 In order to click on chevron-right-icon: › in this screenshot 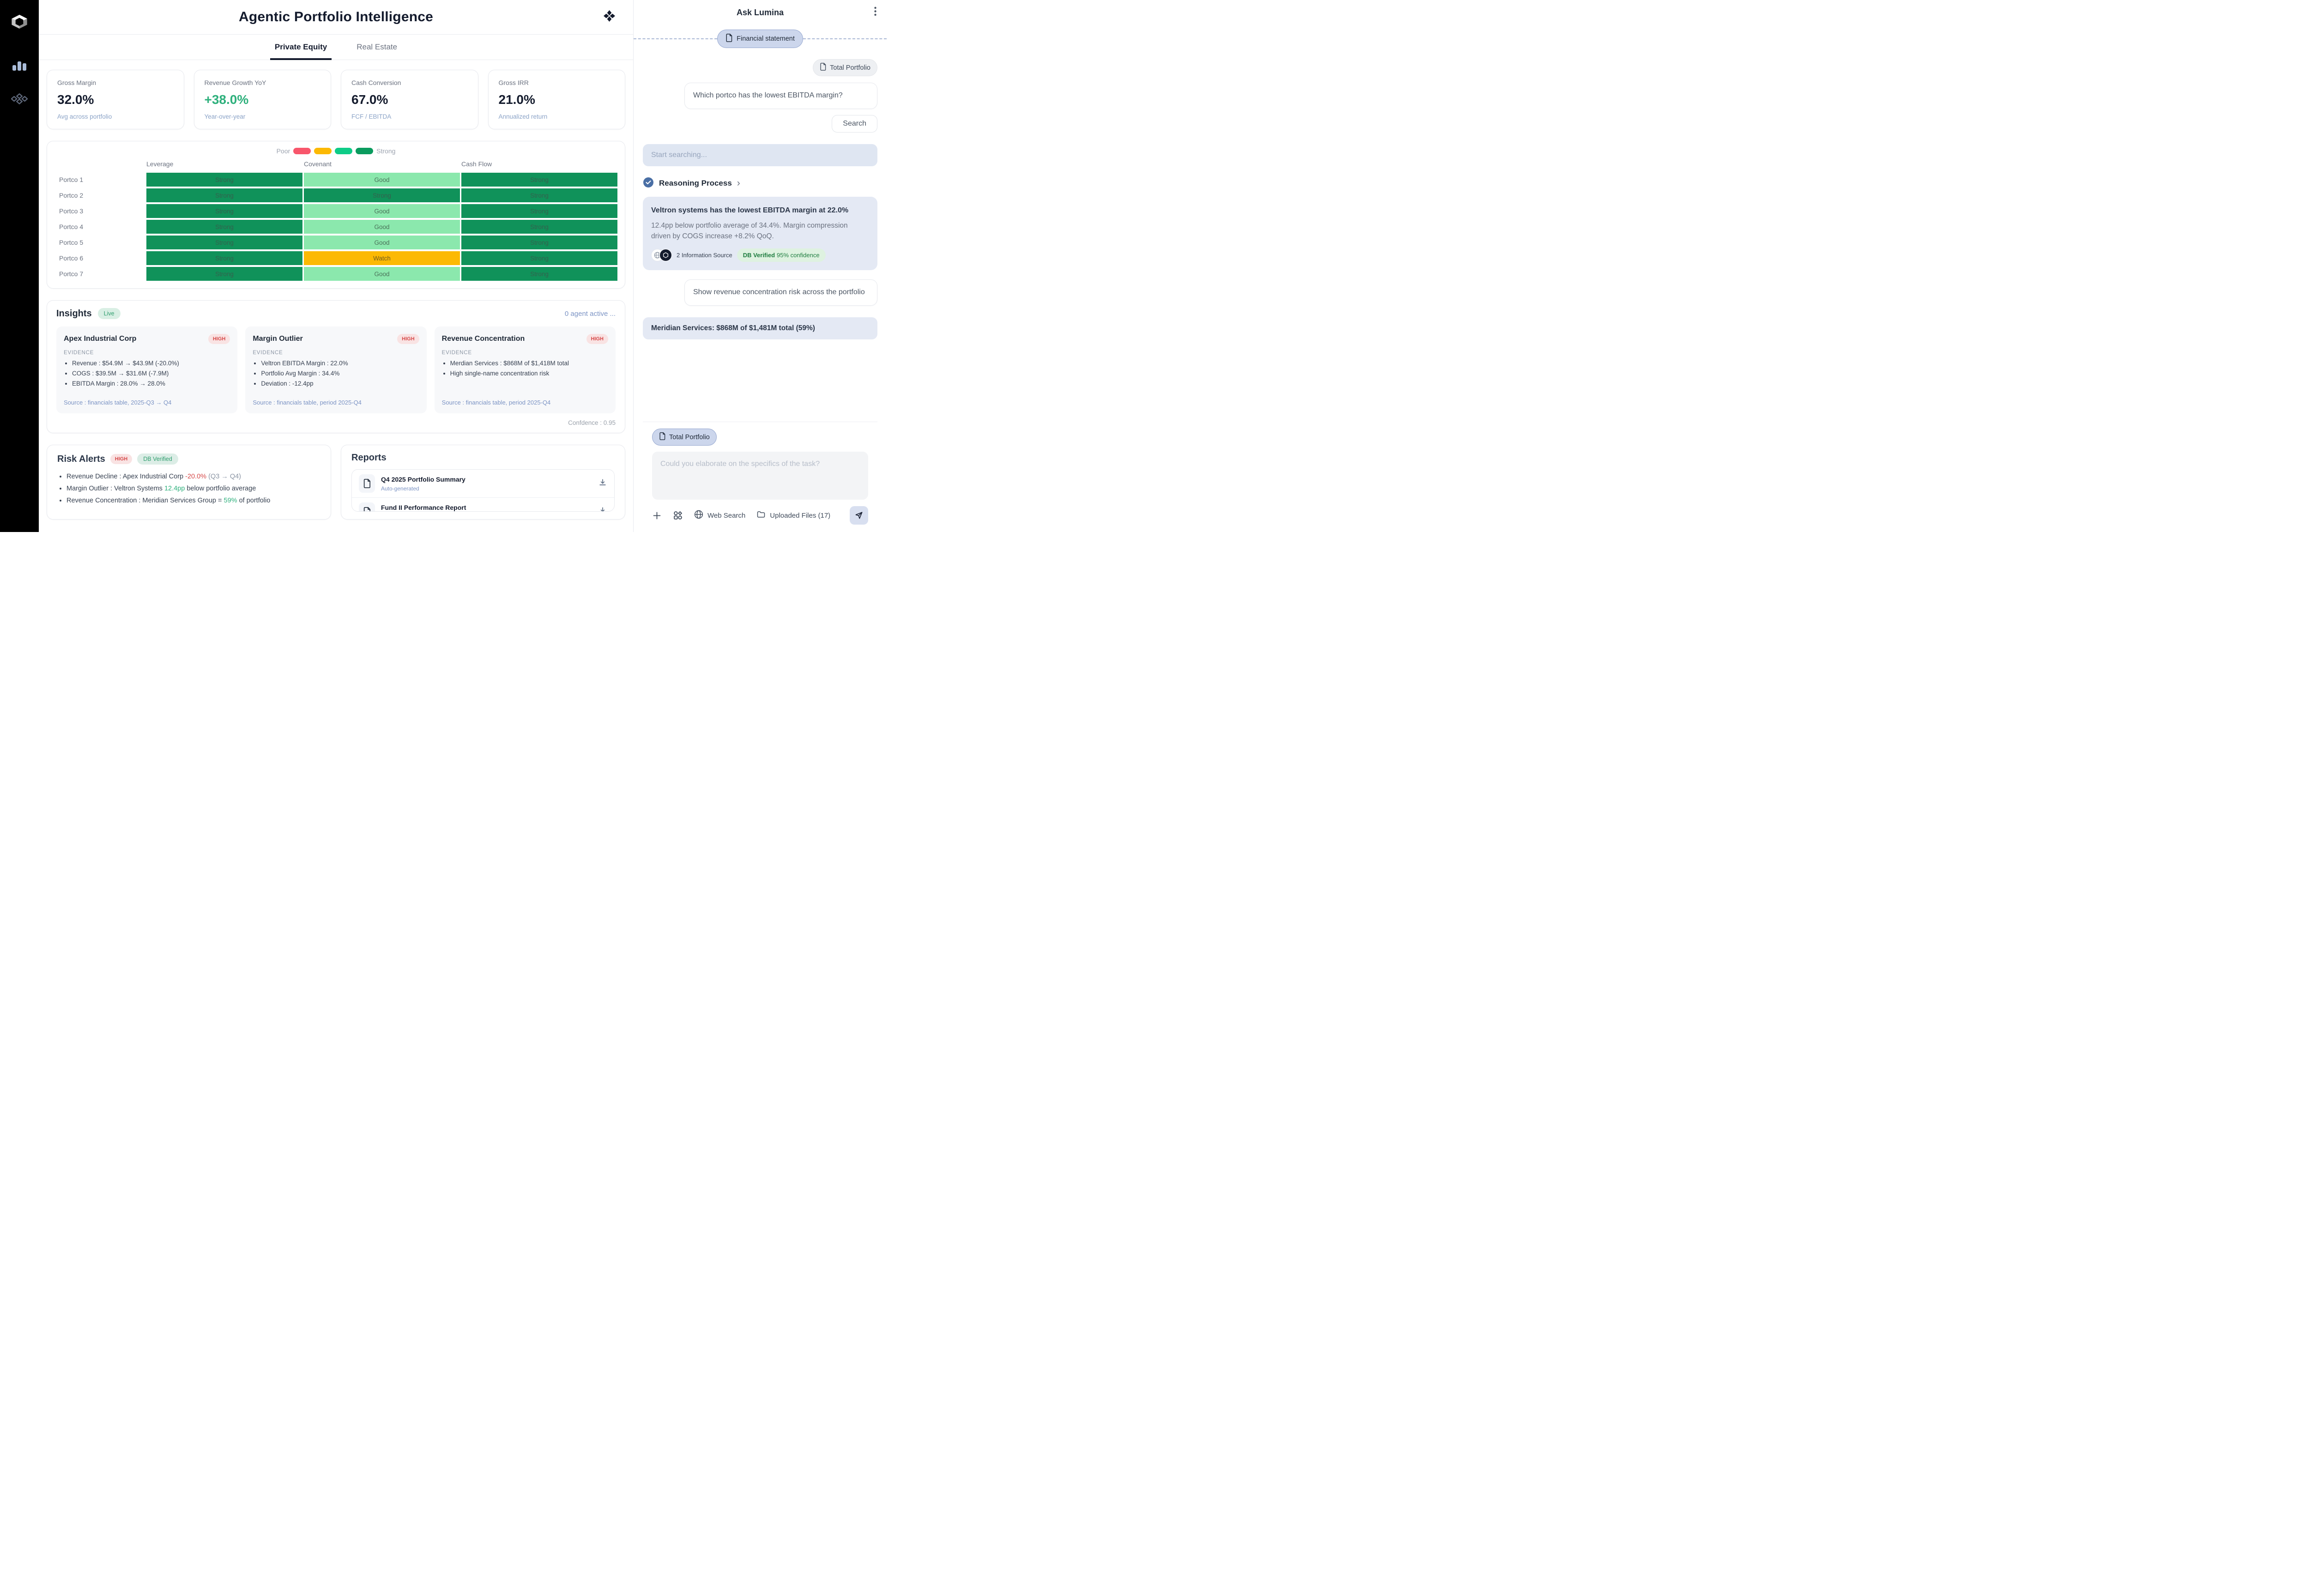, I will do `click(738, 183)`.